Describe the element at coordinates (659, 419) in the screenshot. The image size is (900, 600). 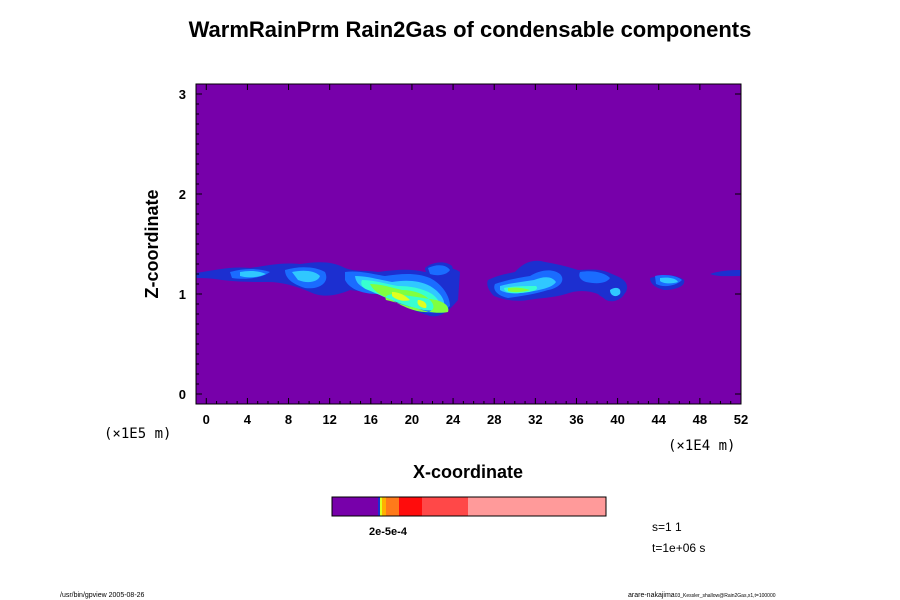
I see `x-tick-label: 44` at that location.